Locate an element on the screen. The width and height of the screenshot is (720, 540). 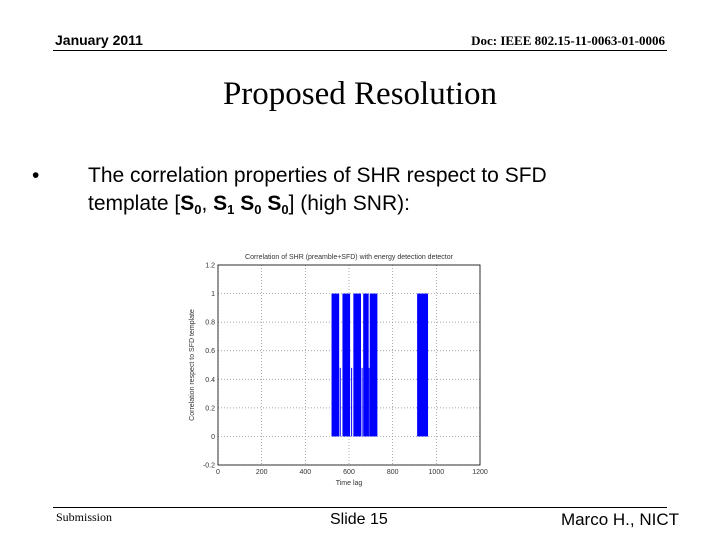
x-tick-label: 200 is located at coordinates (262, 472).